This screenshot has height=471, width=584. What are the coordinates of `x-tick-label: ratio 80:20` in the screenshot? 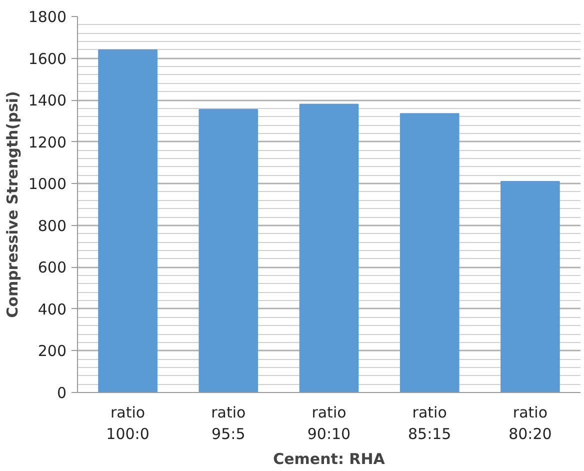 It's located at (530, 424).